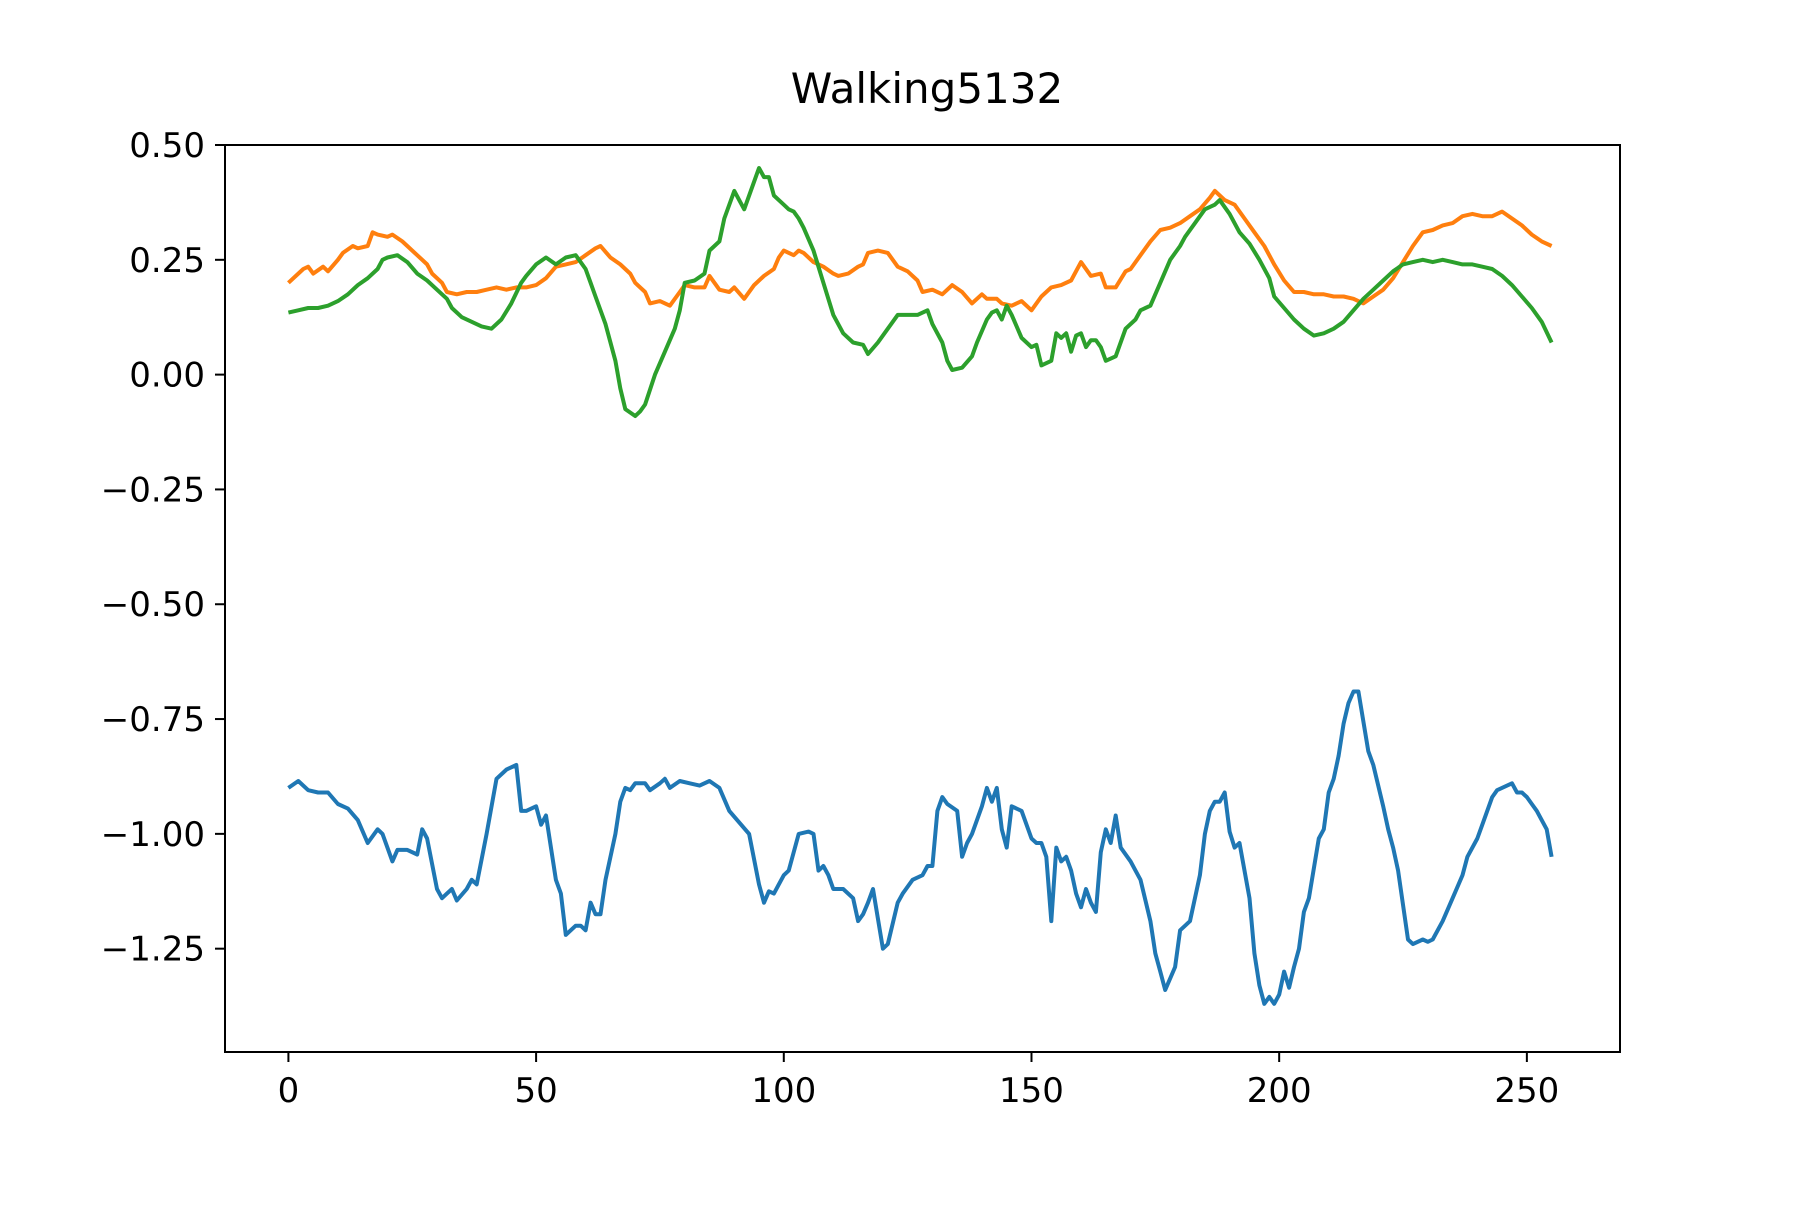 This screenshot has width=1800, height=1205. Describe the element at coordinates (289, 1091) in the screenshot. I see `x-tick-label: 0` at that location.